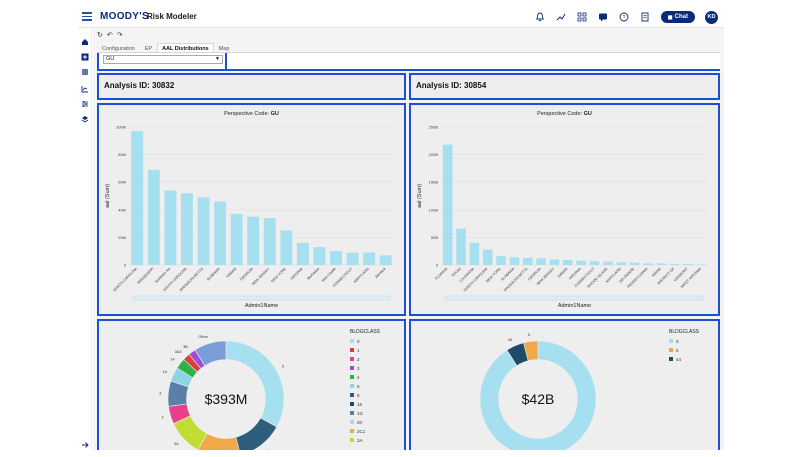  Describe the element at coordinates (121, 127) in the screenshot. I see `left-y-tick-label: 100M` at that location.